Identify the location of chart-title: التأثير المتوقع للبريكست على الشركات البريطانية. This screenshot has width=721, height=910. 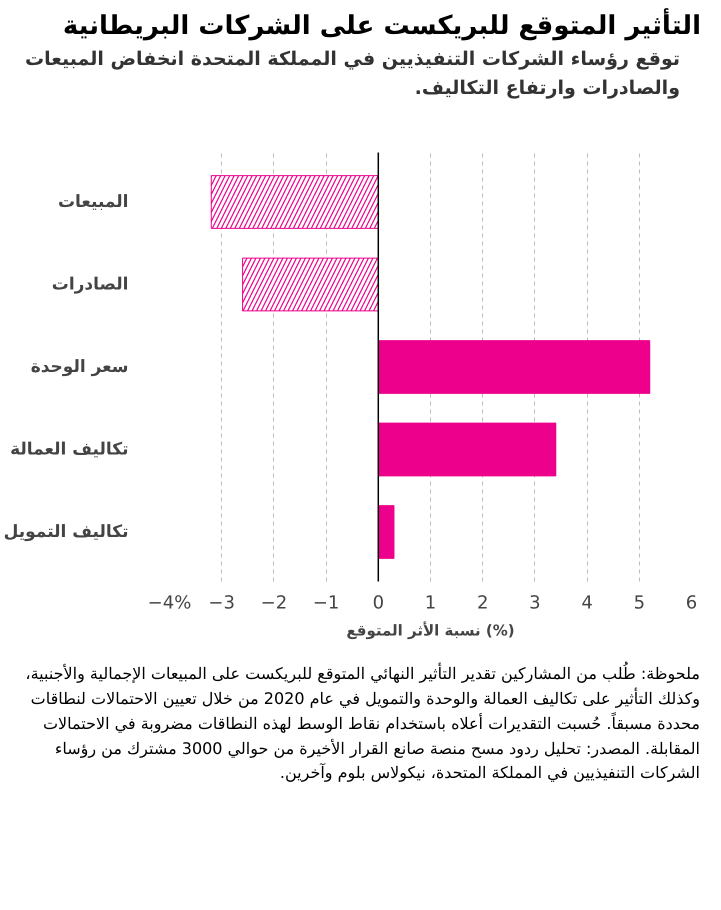
(381, 25).